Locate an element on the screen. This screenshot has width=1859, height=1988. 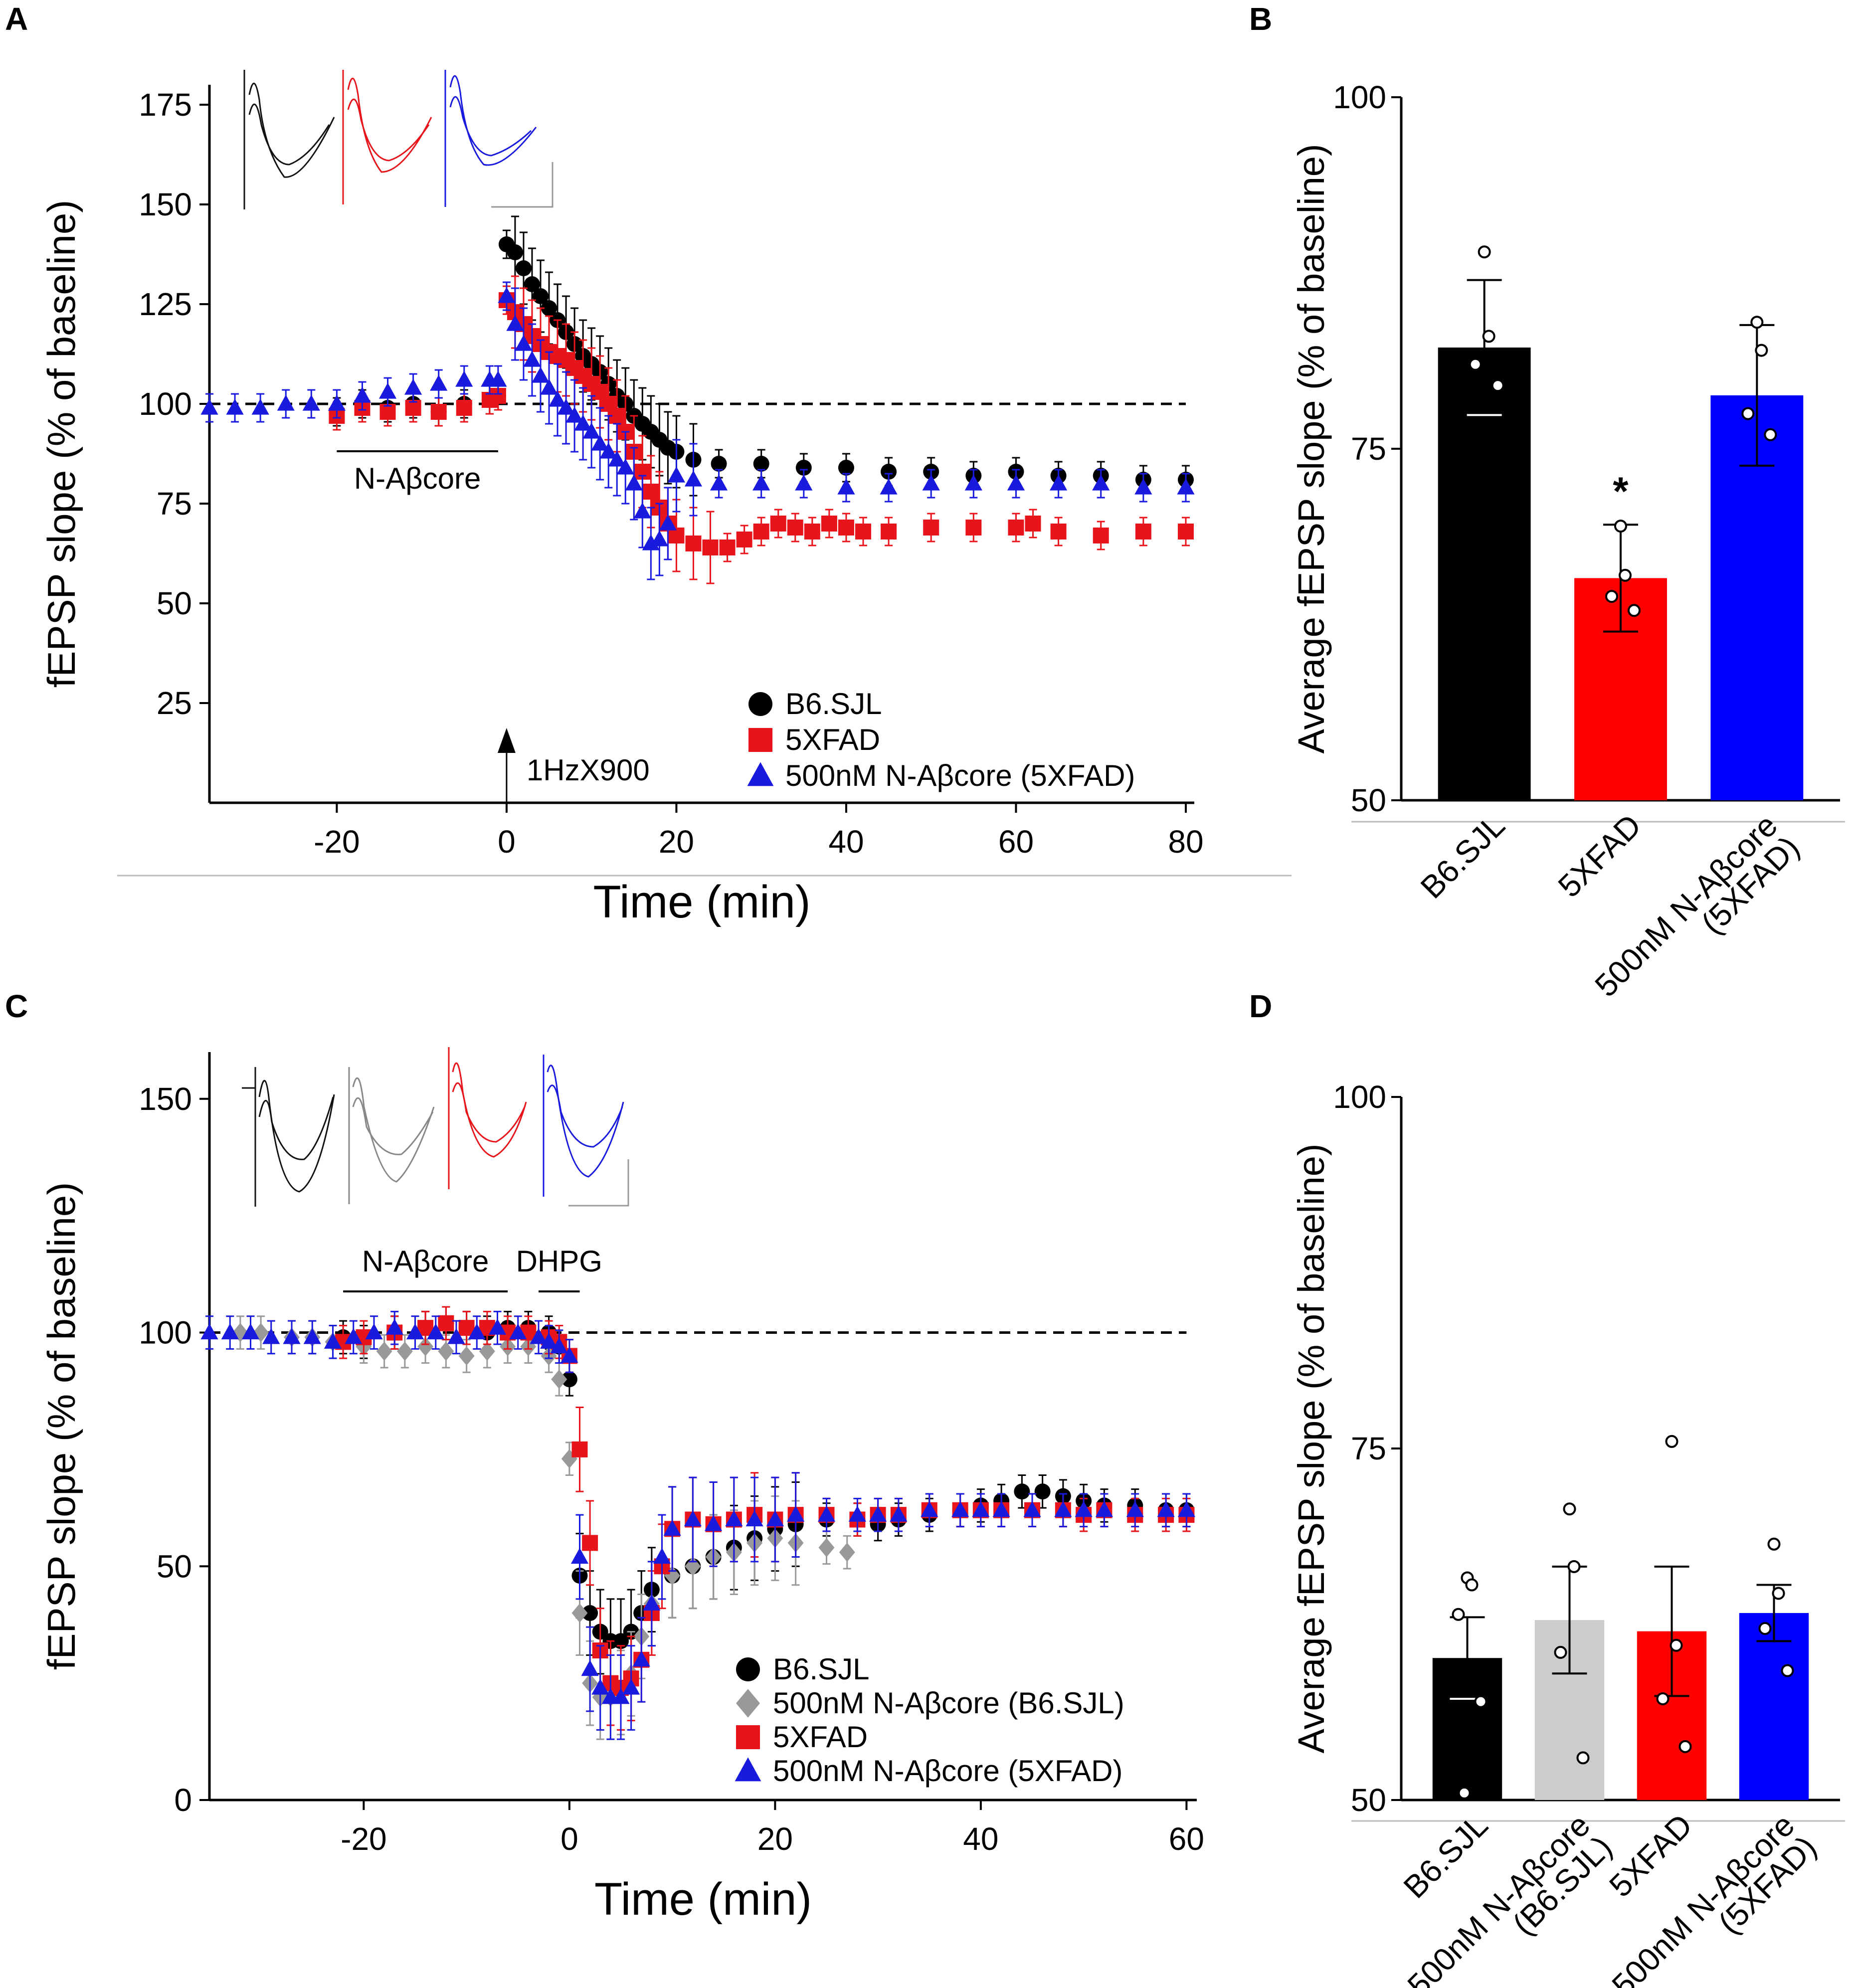
bar is located at coordinates (1485, 573).